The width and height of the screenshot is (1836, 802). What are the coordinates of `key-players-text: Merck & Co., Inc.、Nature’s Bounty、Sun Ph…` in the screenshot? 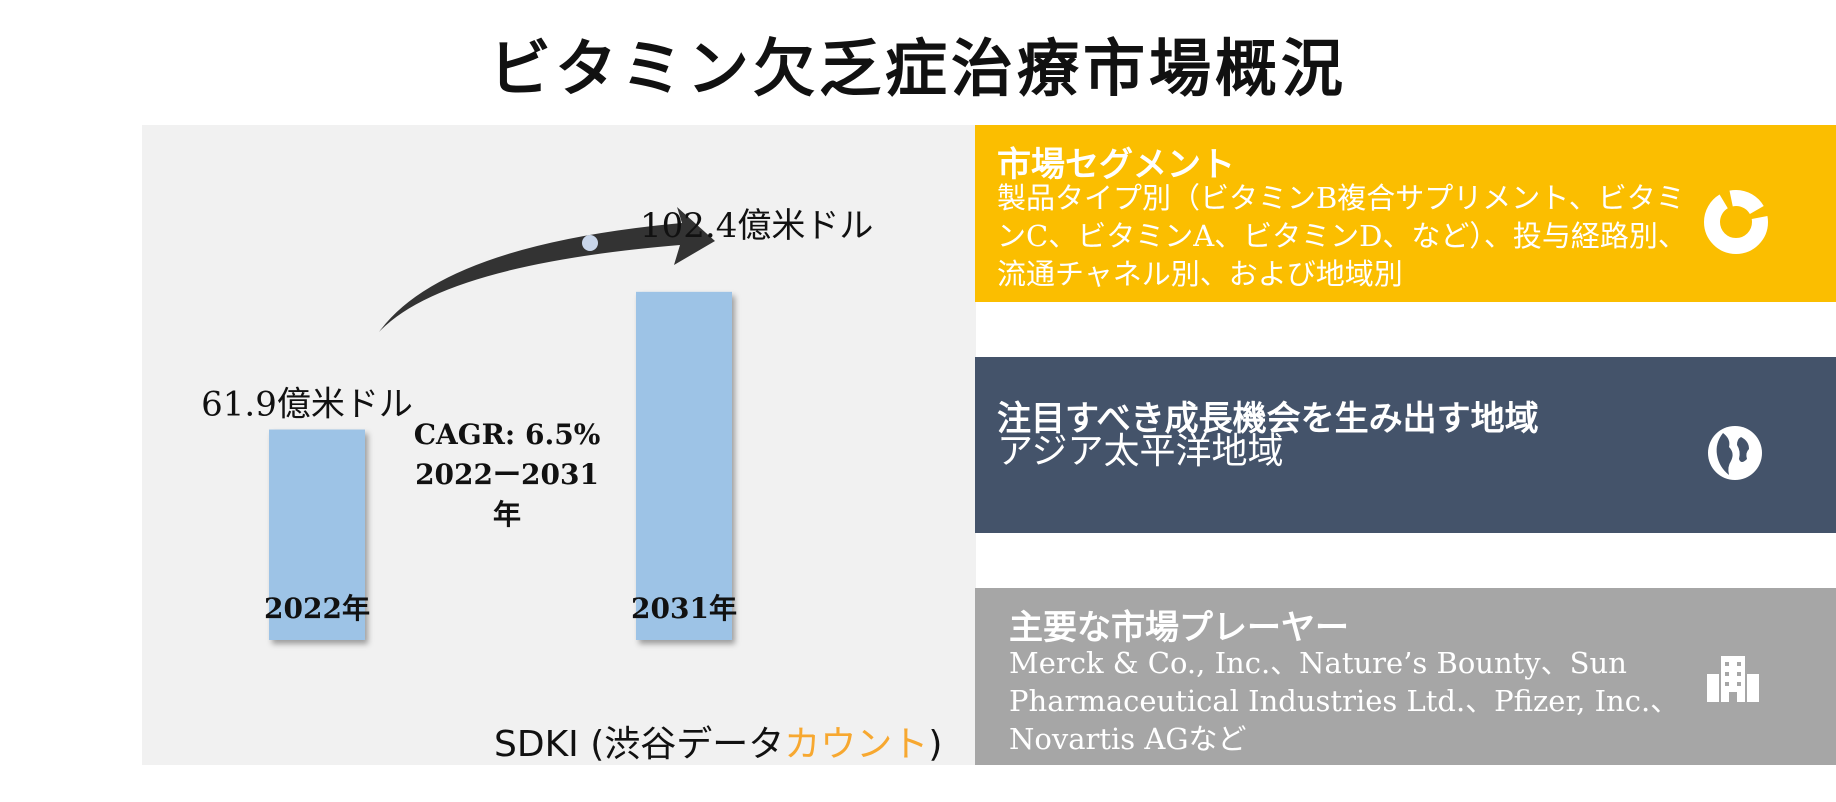 It's located at (1344, 701).